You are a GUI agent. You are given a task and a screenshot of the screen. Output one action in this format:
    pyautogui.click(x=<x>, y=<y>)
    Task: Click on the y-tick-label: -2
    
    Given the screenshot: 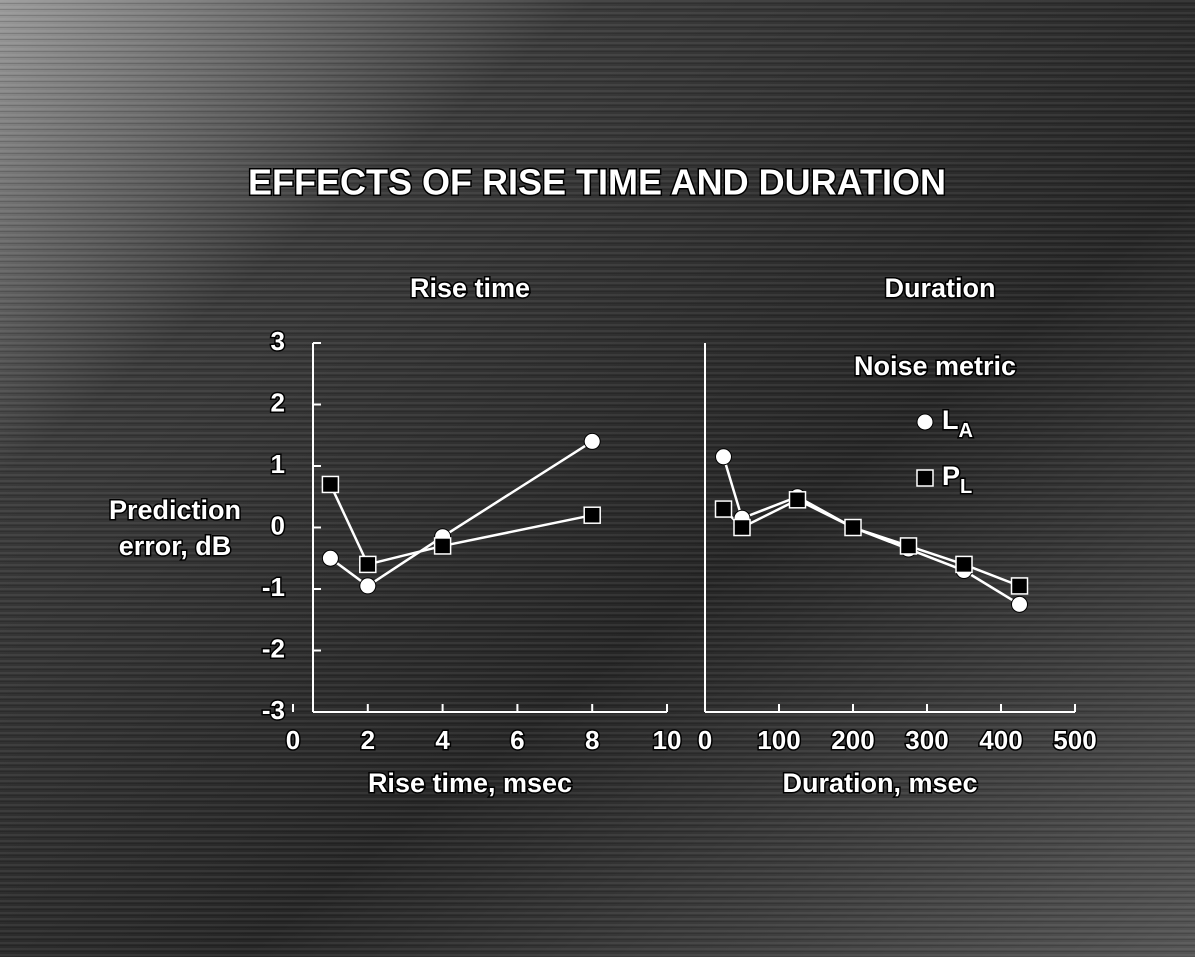 What is the action you would take?
    pyautogui.click(x=273, y=648)
    